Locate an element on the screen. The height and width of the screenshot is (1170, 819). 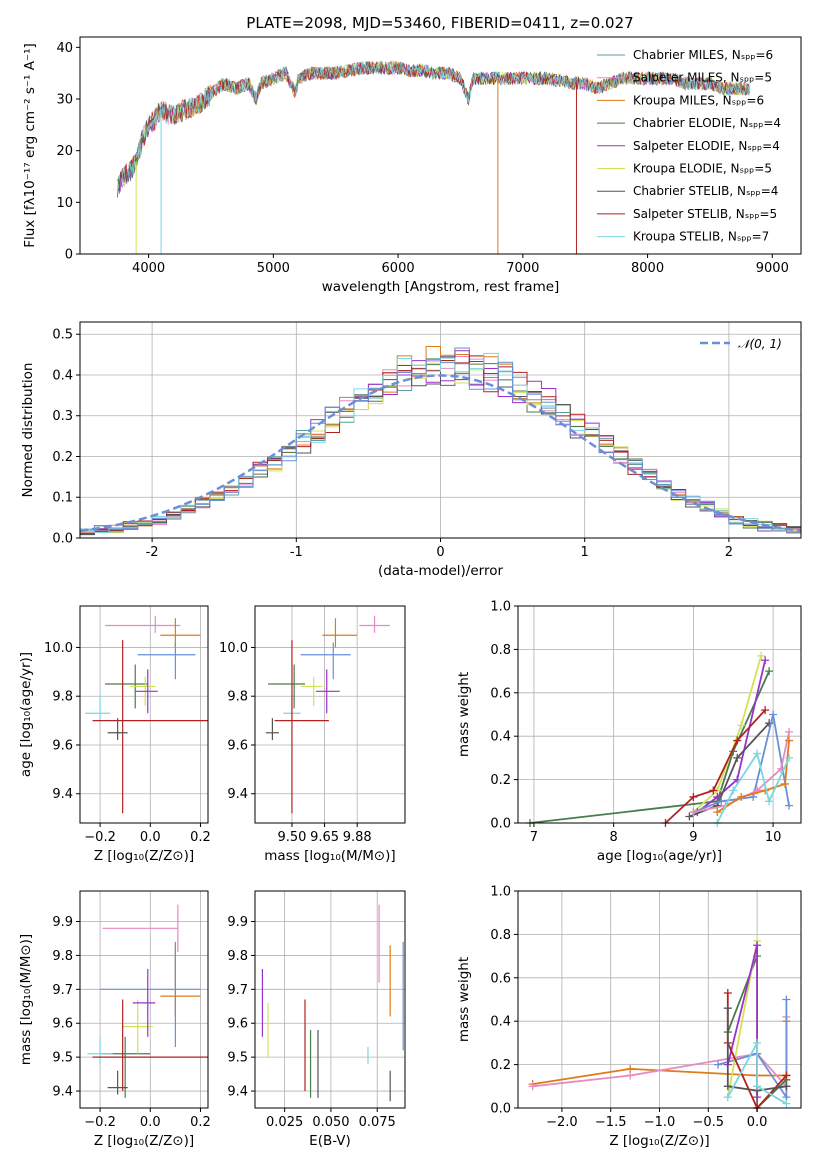
histogram-step is located at coordinates (440, 448).